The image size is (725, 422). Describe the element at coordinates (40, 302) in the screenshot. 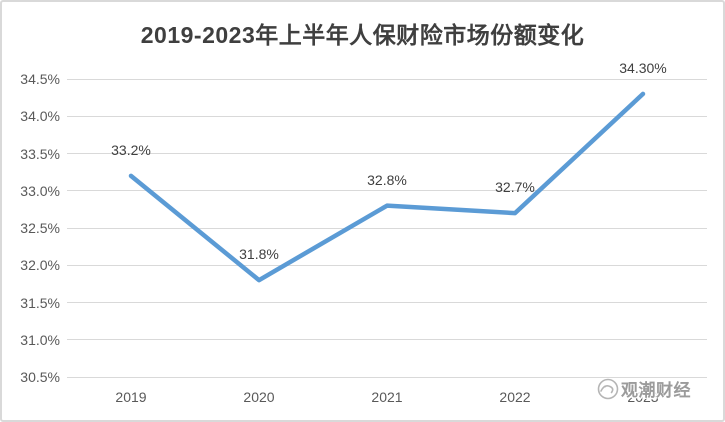

I see `y-axis-tick-label: 31.5%` at that location.